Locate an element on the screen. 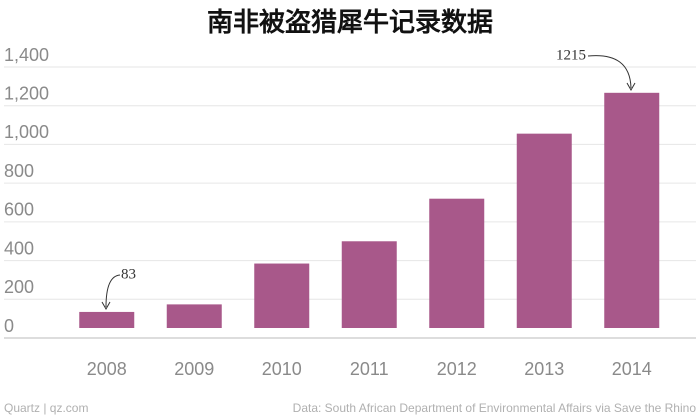 The height and width of the screenshot is (420, 700). y-tick-label: 600 is located at coordinates (19, 210).